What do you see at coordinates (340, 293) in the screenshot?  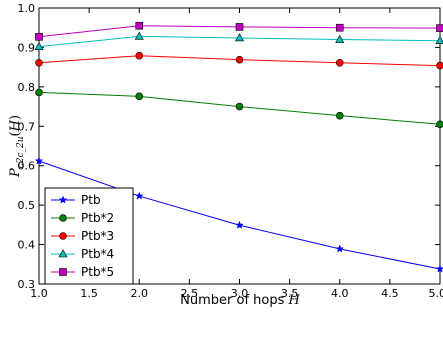 I see `x-tick-label: 4.0` at bounding box center [340, 293].